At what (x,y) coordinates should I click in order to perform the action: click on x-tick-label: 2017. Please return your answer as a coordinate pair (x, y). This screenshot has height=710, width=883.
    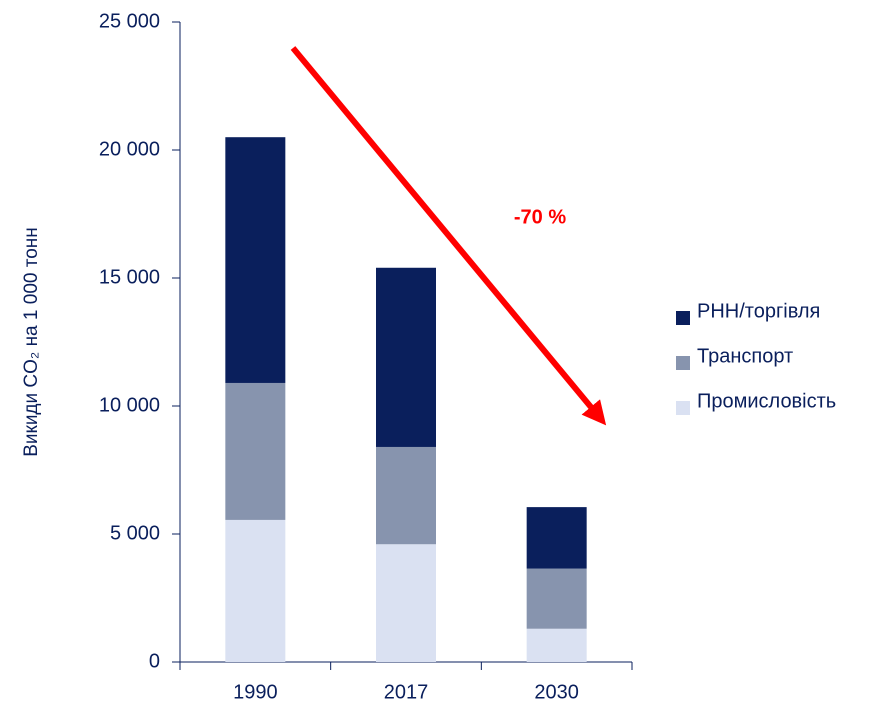
    Looking at the image, I should click on (406, 692).